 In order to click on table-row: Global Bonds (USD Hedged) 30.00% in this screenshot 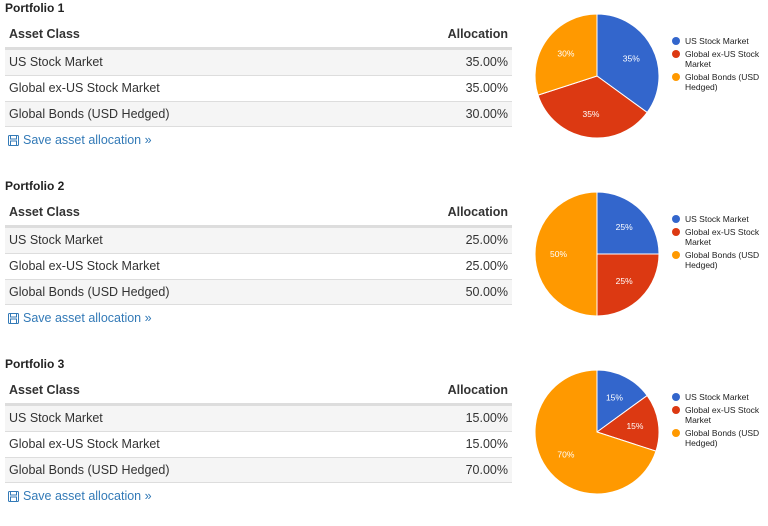, I will do `click(258, 114)`.